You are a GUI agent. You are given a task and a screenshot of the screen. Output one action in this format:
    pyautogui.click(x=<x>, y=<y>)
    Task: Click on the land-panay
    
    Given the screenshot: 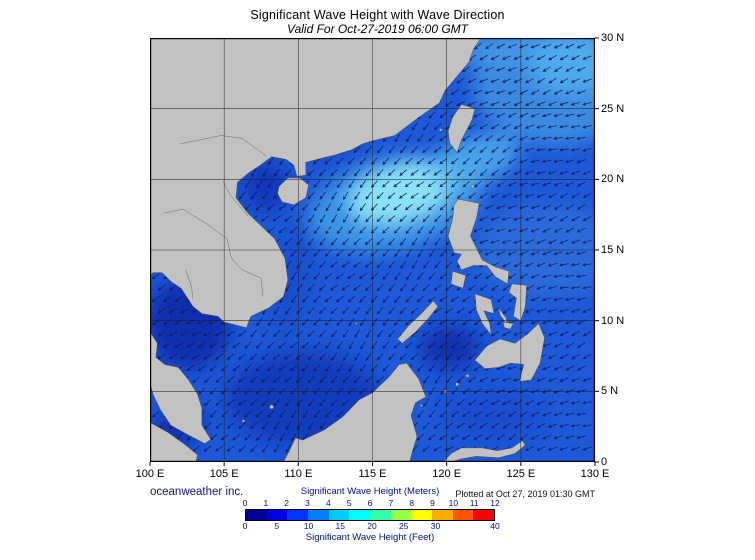 What is the action you would take?
    pyautogui.click(x=484, y=314)
    